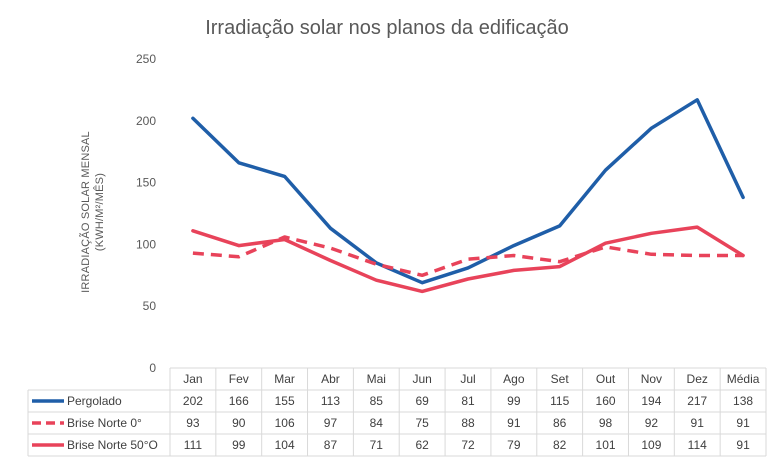 This screenshot has width=774, height=460. I want to click on data-label: 115, so click(559, 401).